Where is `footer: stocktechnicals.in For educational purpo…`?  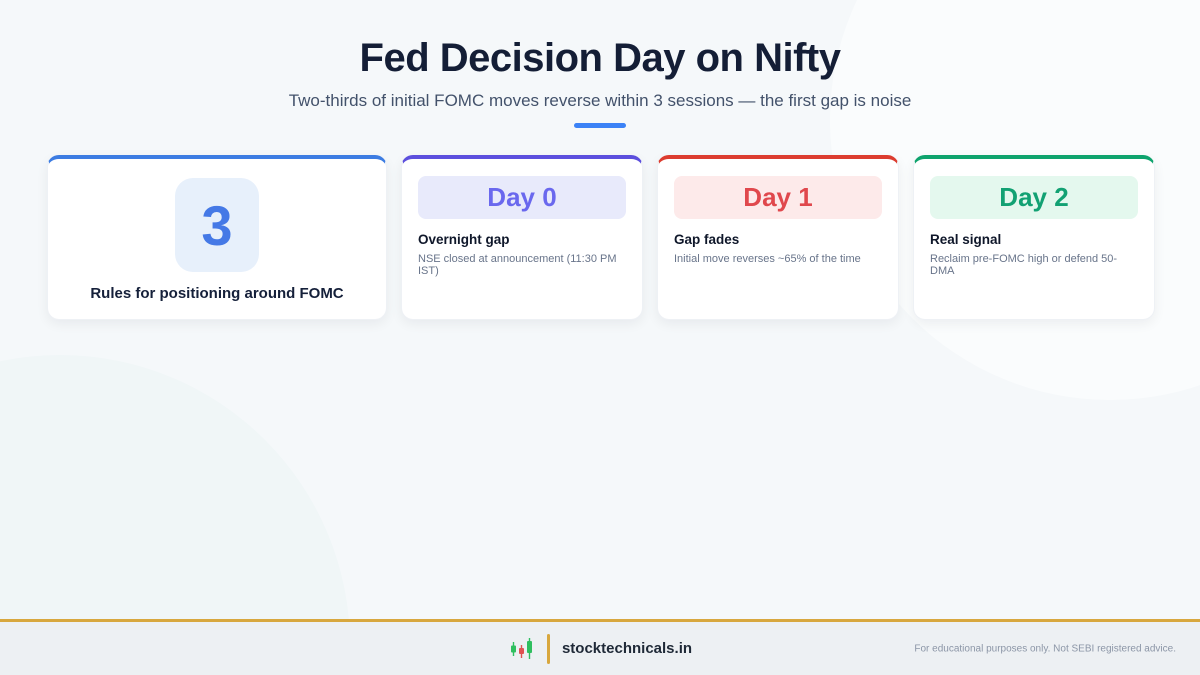
footer: stocktechnicals.in For educational purpo… is located at coordinates (600, 647).